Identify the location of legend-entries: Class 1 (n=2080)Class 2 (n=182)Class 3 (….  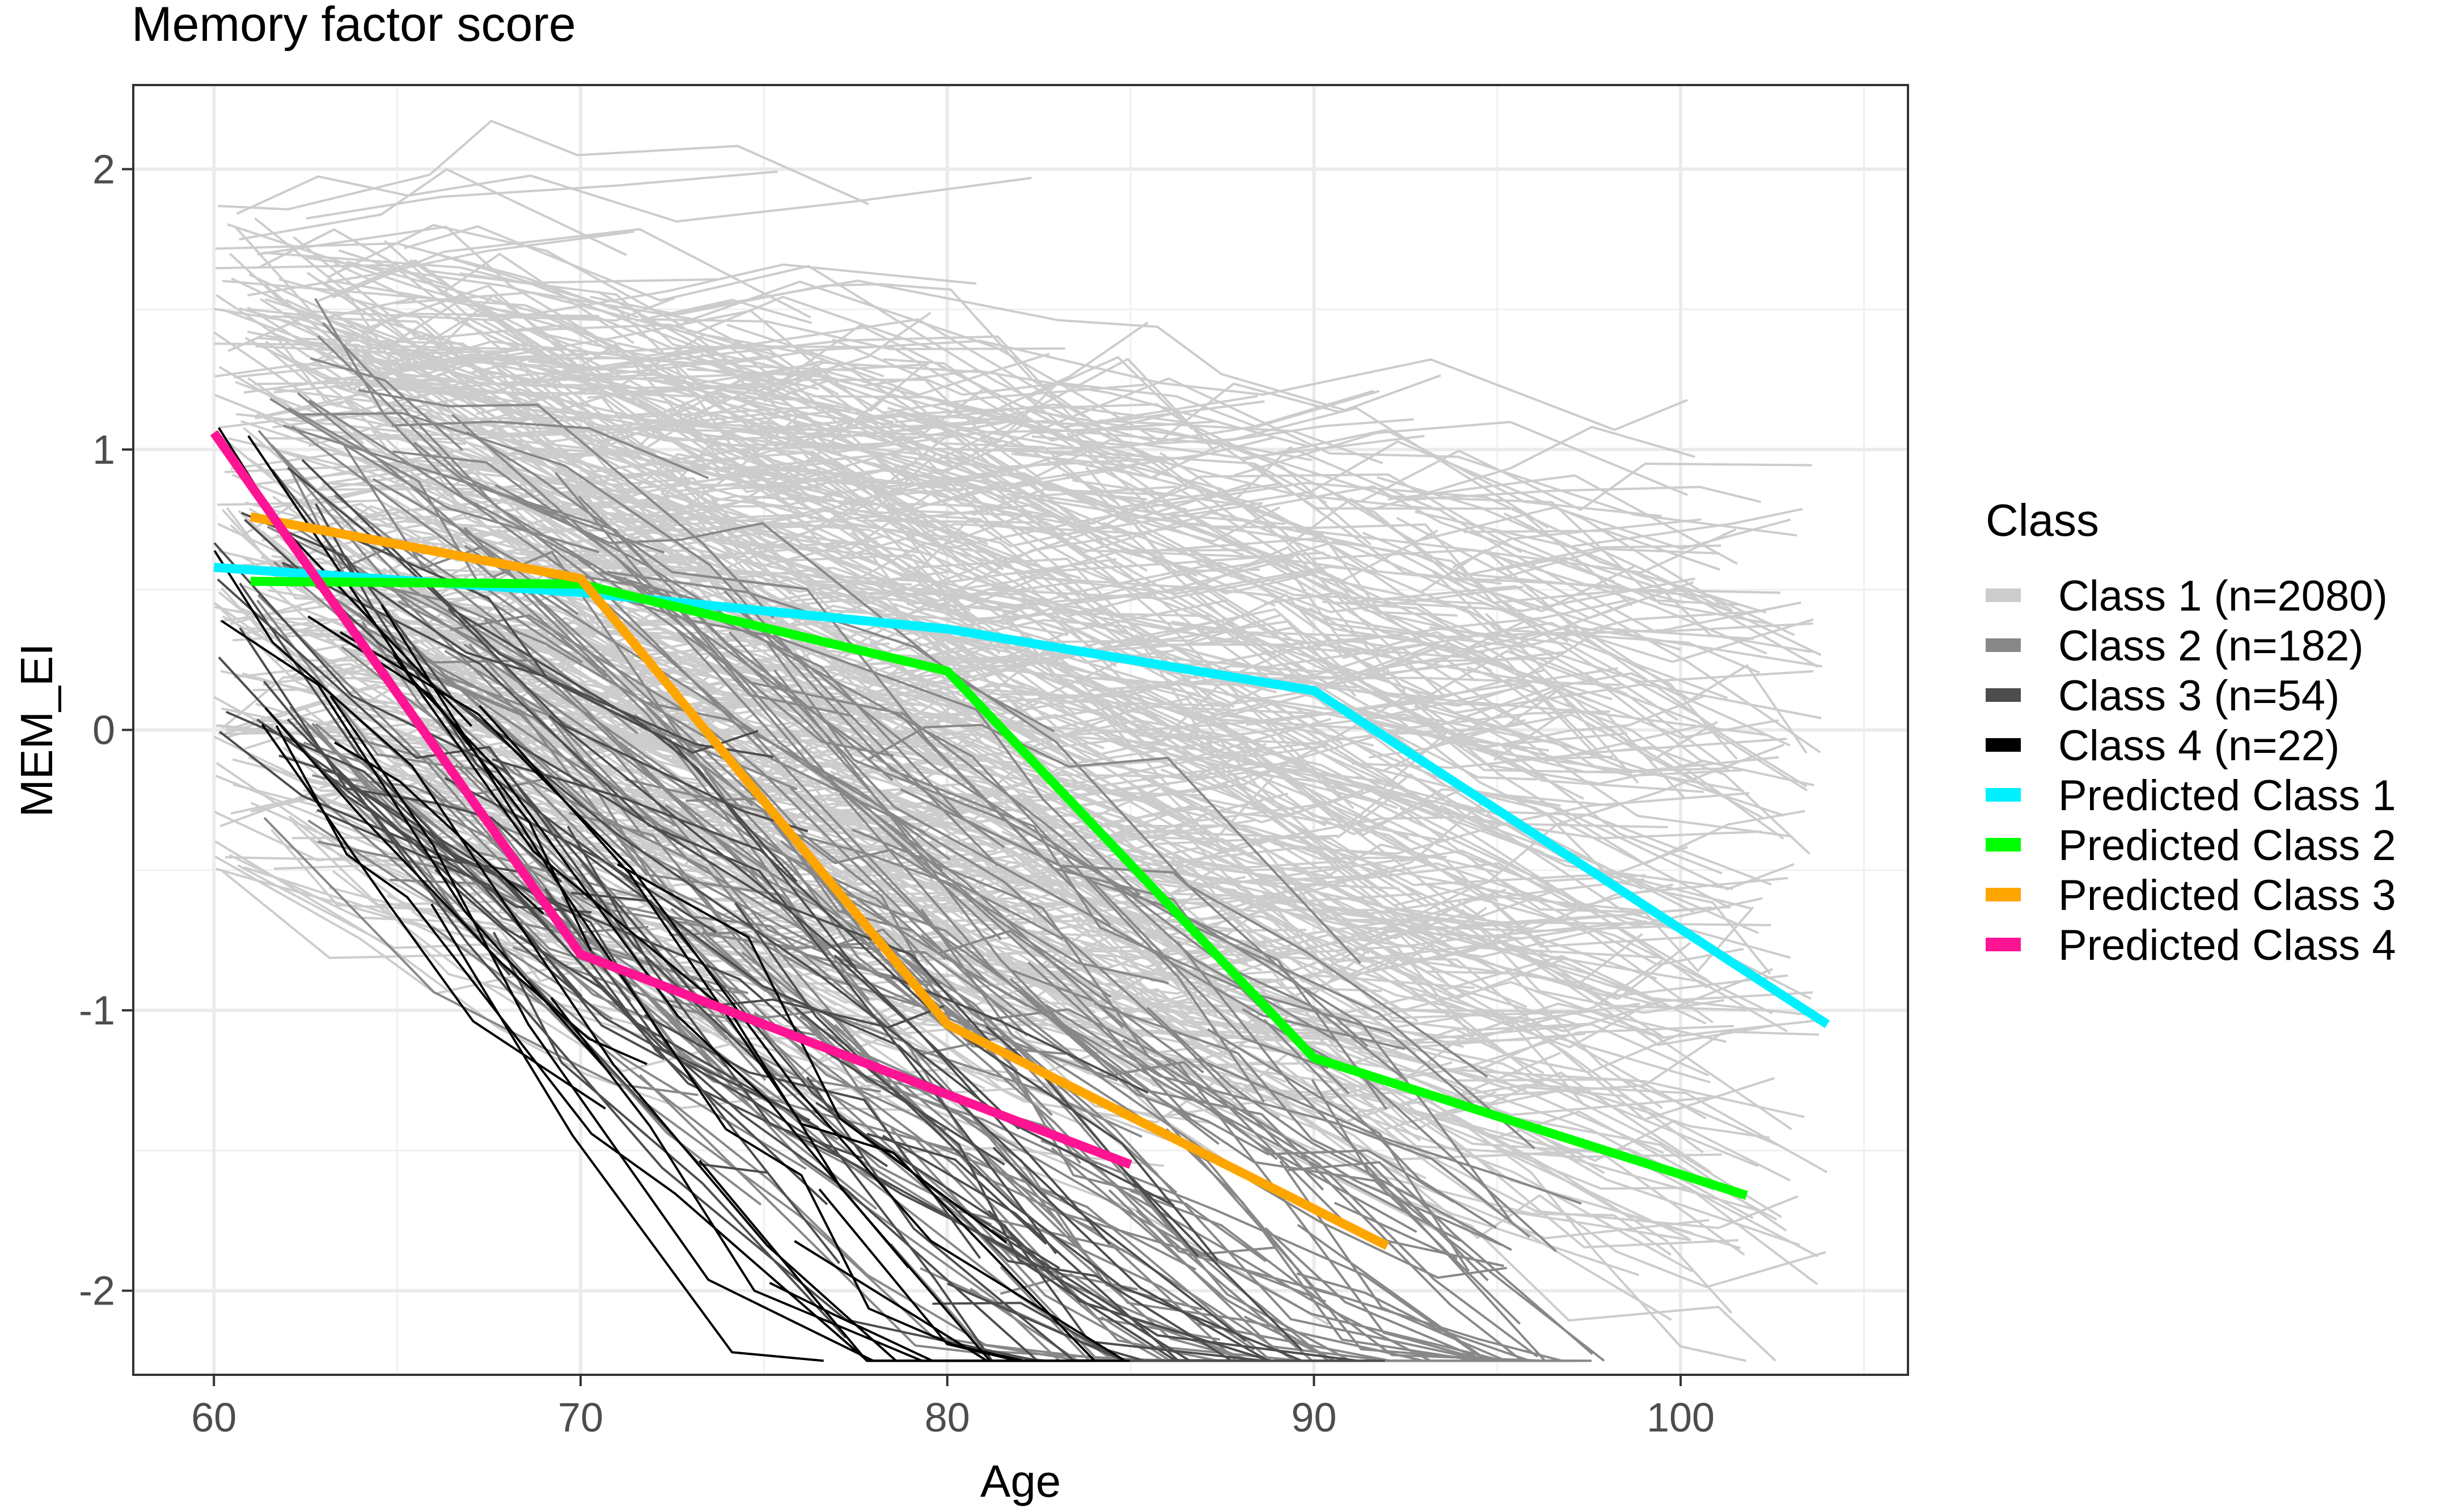
(2191, 770).